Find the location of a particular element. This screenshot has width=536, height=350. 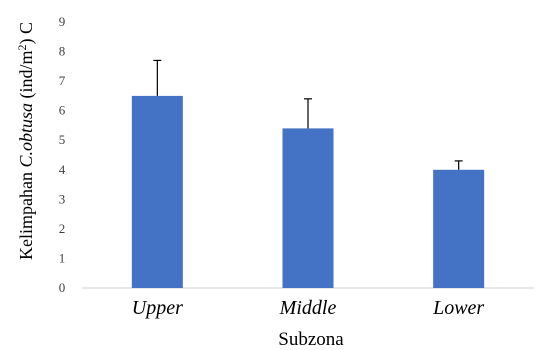

y-tick-label: 8 is located at coordinates (62, 51).